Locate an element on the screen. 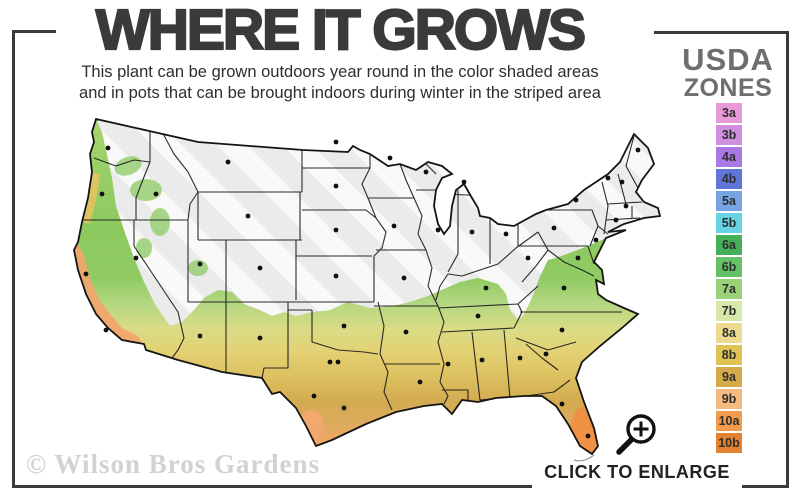 Image resolution: width=800 pixels, height=500 pixels. frame-bottom-right is located at coordinates (765, 486).